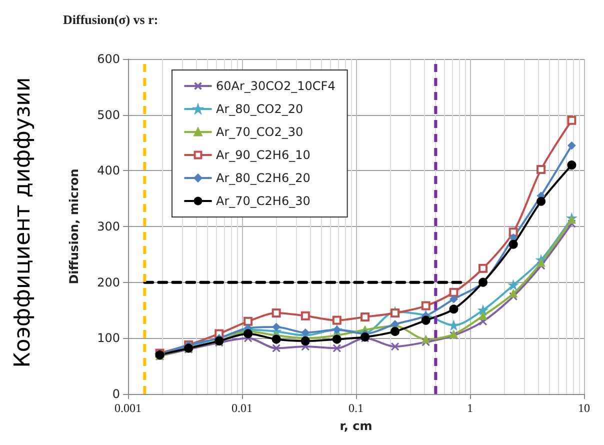 The width and height of the screenshot is (604, 445). I want to click on text: Коэффициент диффузии, so click(23, 222).